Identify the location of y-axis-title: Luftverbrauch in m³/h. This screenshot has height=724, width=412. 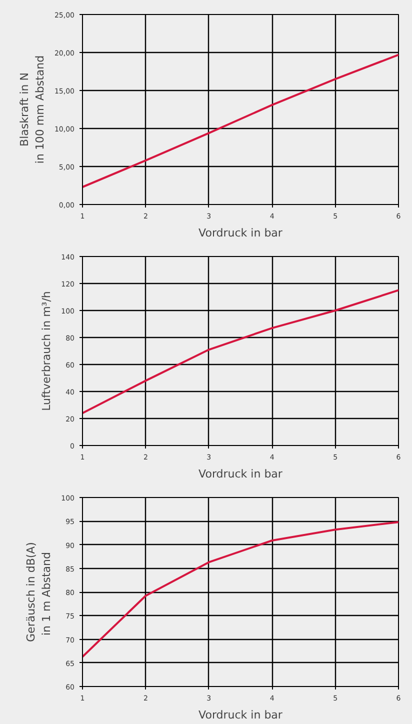
(47, 351).